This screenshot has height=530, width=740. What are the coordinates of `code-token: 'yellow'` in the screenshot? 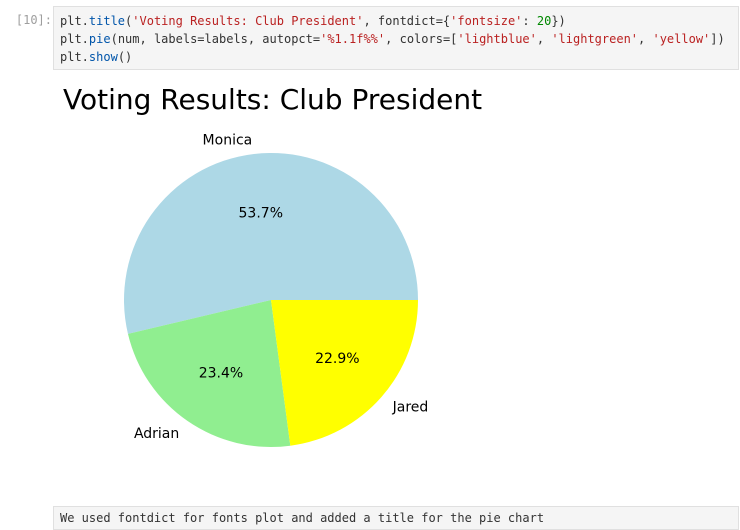 It's located at (681, 39).